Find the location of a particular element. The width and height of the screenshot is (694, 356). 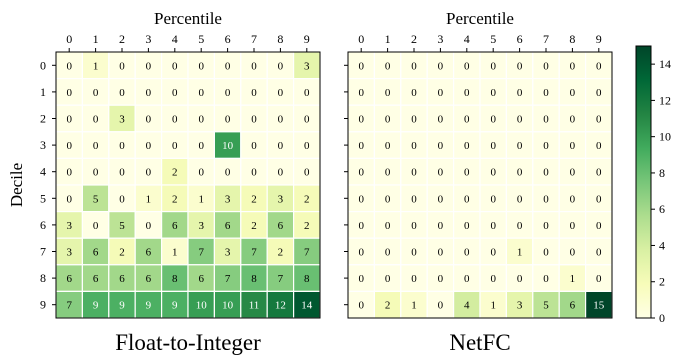

x-tick-label: 2 is located at coordinates (414, 39).